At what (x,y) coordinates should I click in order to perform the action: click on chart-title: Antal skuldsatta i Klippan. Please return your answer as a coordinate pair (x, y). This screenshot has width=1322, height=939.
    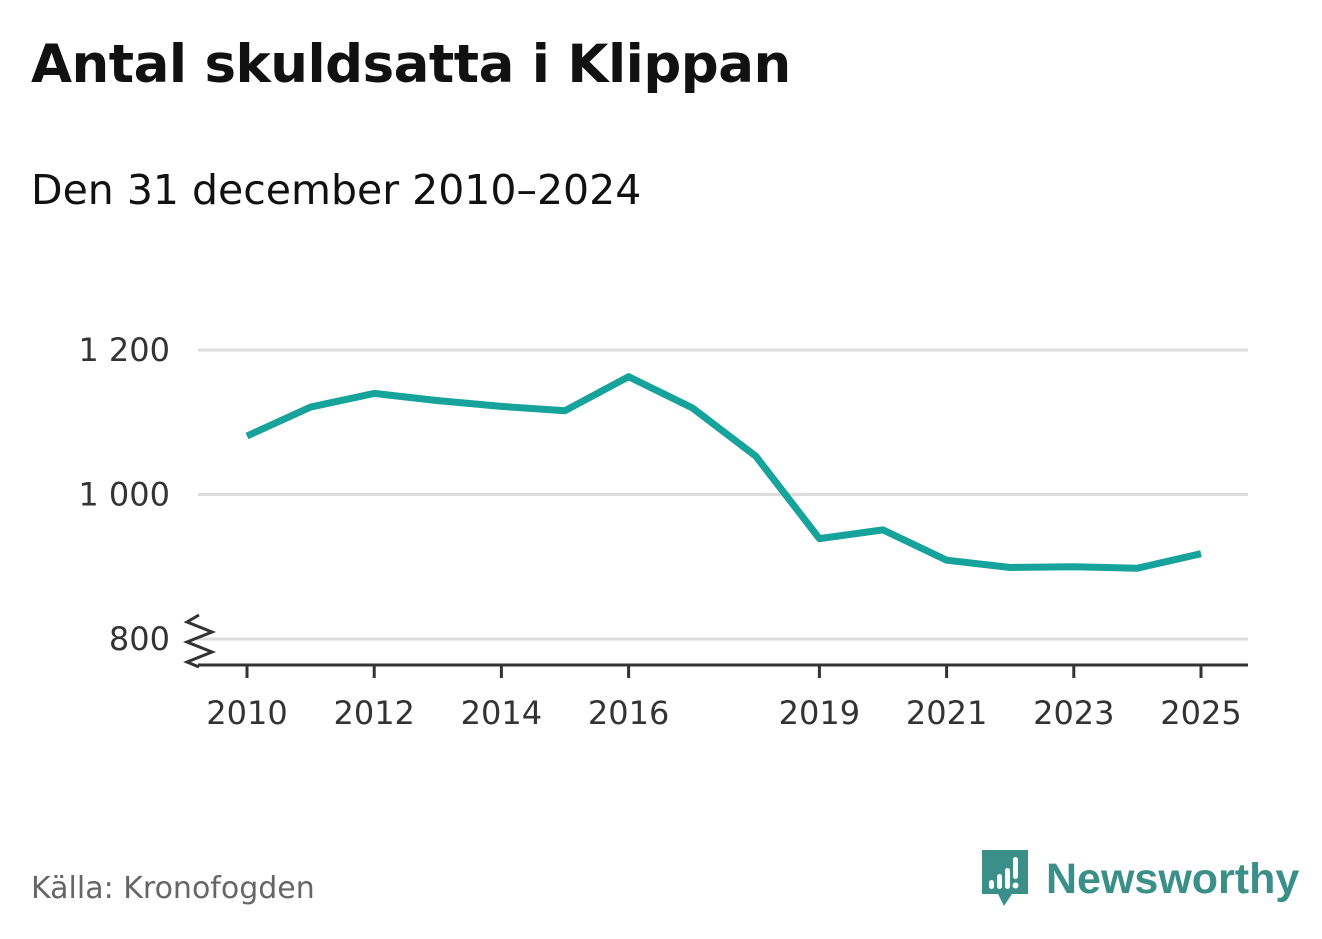
    Looking at the image, I should click on (411, 64).